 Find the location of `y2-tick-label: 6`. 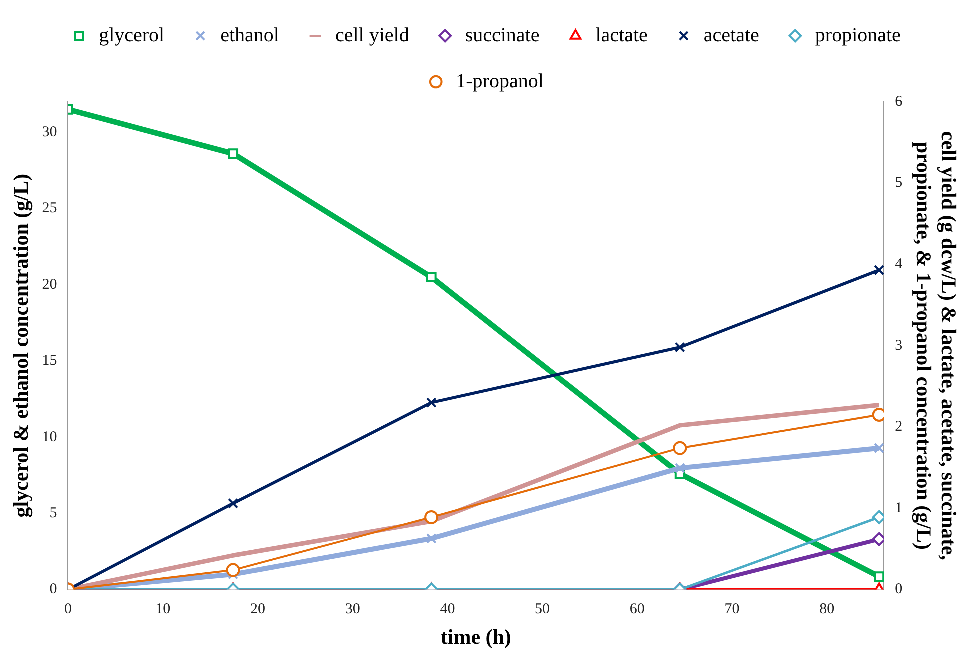

y2-tick-label: 6 is located at coordinates (899, 102).